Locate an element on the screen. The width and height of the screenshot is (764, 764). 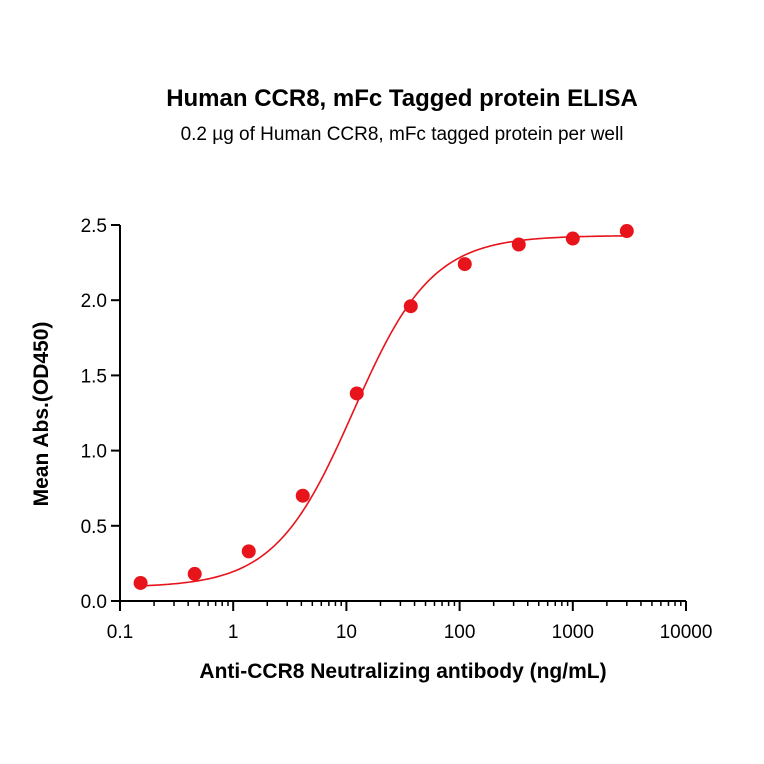
x-axis: 0.1 1 10 100 1000 10000 is located at coordinates (410, 621).